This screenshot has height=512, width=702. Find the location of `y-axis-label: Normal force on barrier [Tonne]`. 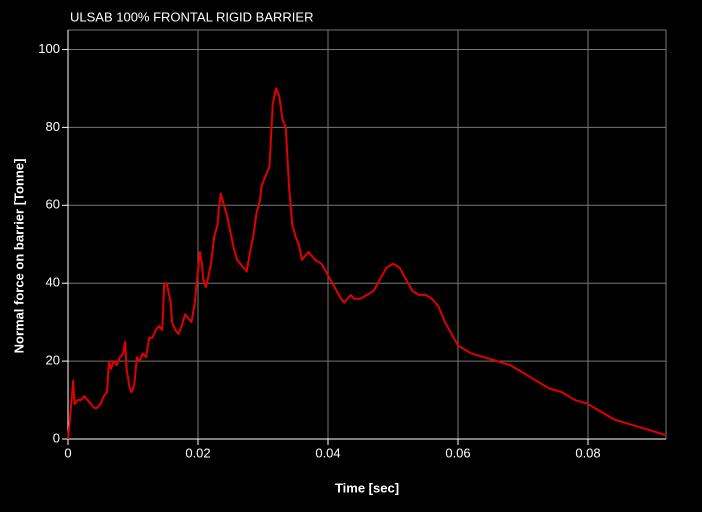

y-axis-label: Normal force on barrier [Tonne] is located at coordinates (18, 256).